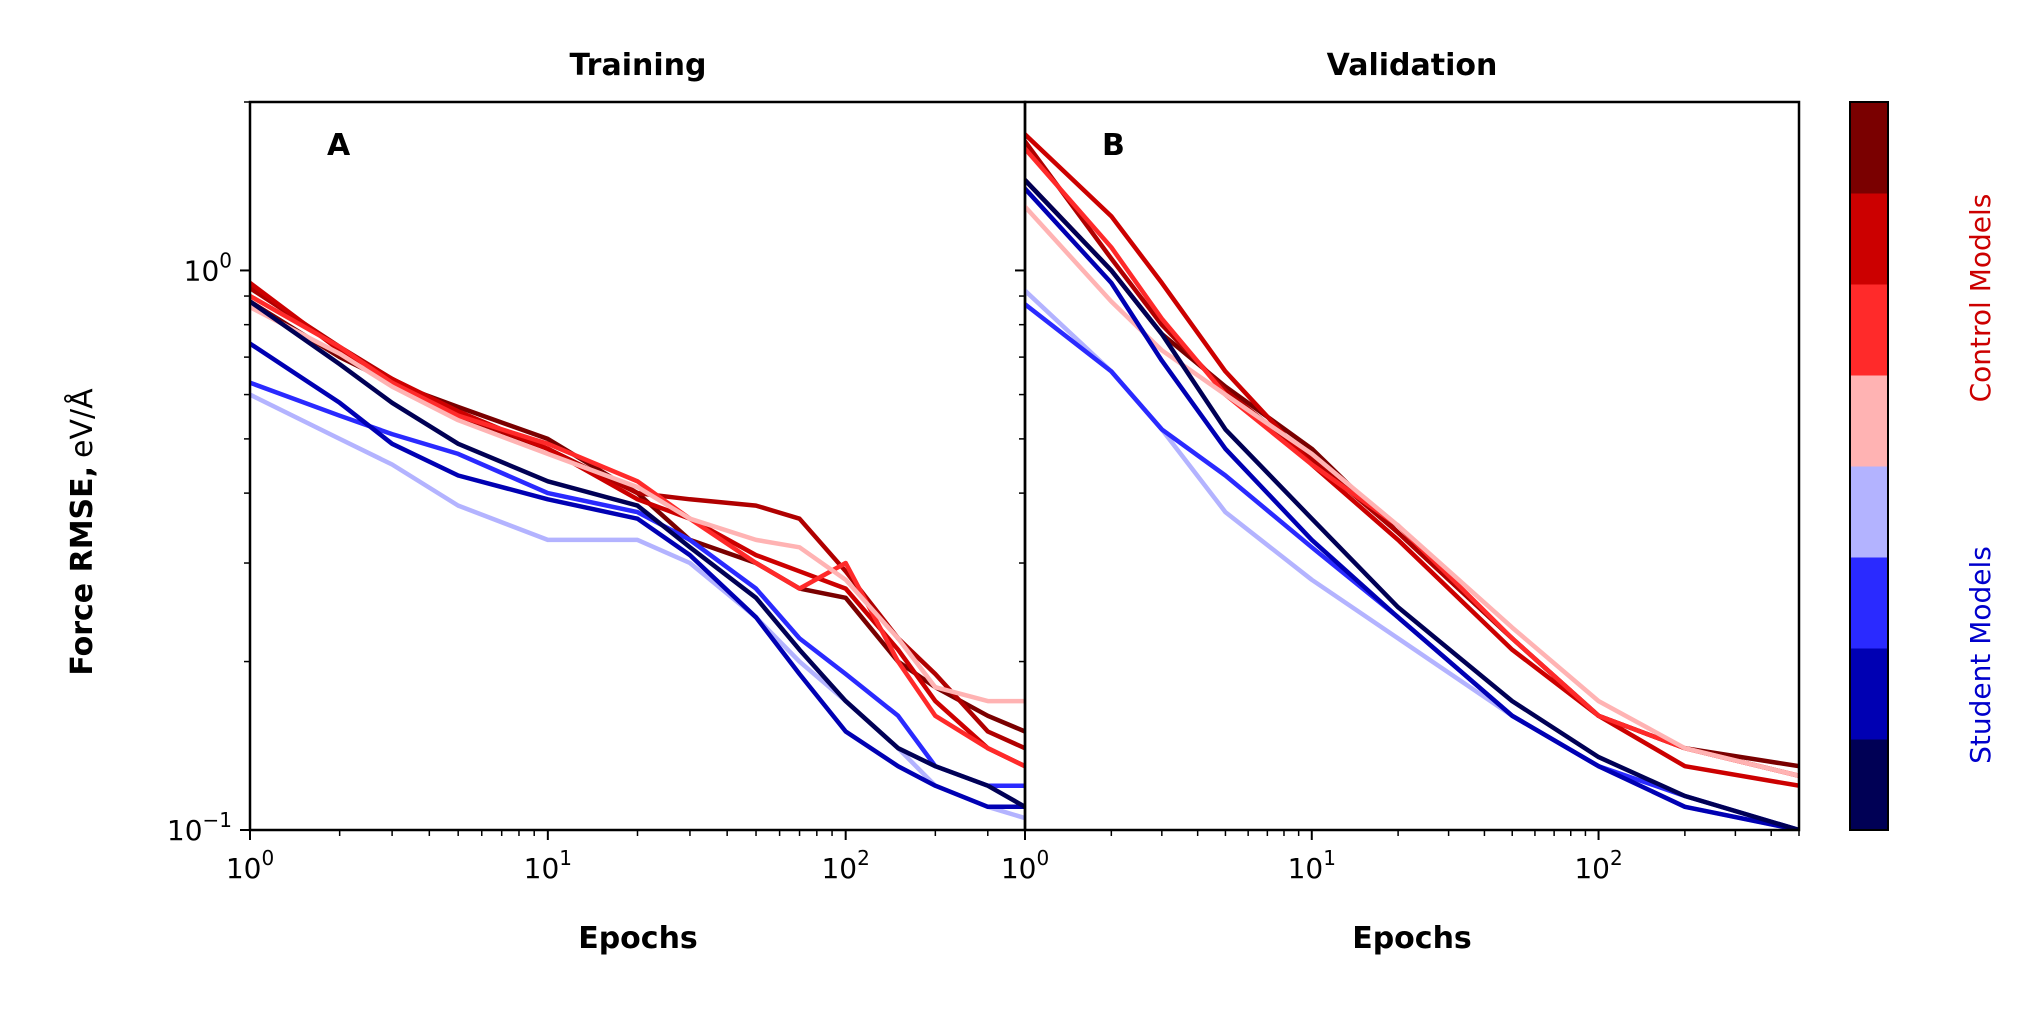 The image size is (2025, 1016). Describe the element at coordinates (250, 865) in the screenshot. I see `panel-a-x-tick-label: 10⁰` at that location.